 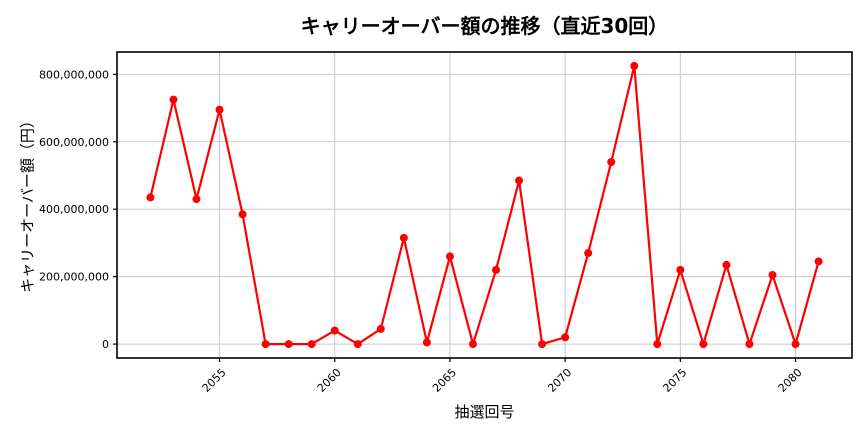 What do you see at coordinates (105, 344) in the screenshot?
I see `y-tick-label: 0` at bounding box center [105, 344].